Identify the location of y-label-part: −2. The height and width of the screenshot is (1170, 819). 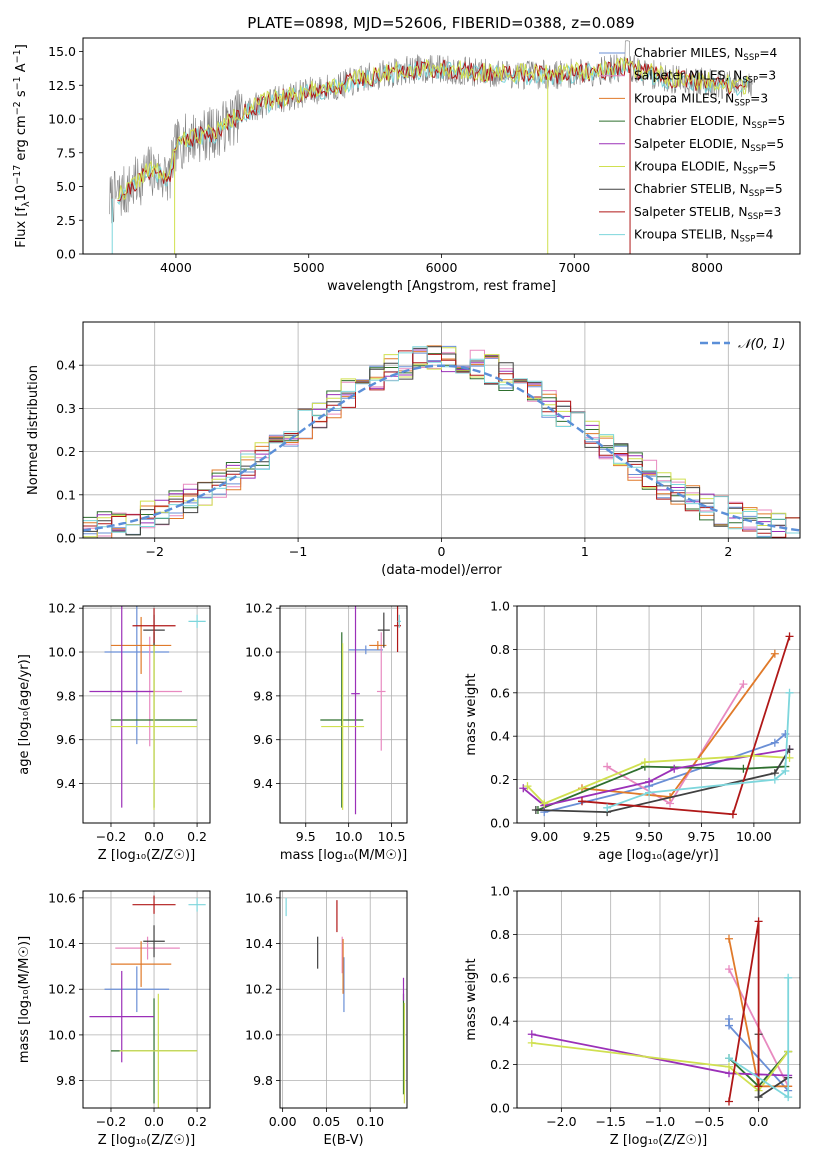
(17, 108).